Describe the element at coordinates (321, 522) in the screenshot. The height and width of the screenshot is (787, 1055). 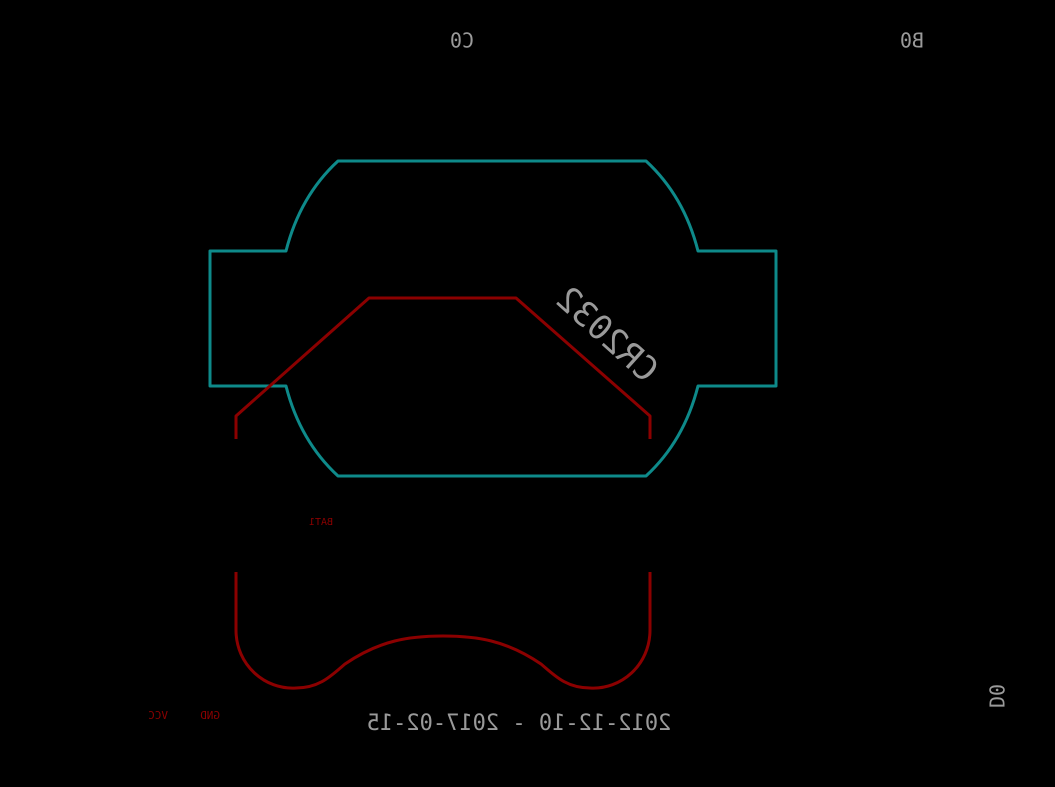
I see `label-part-ref: BAT1` at that location.